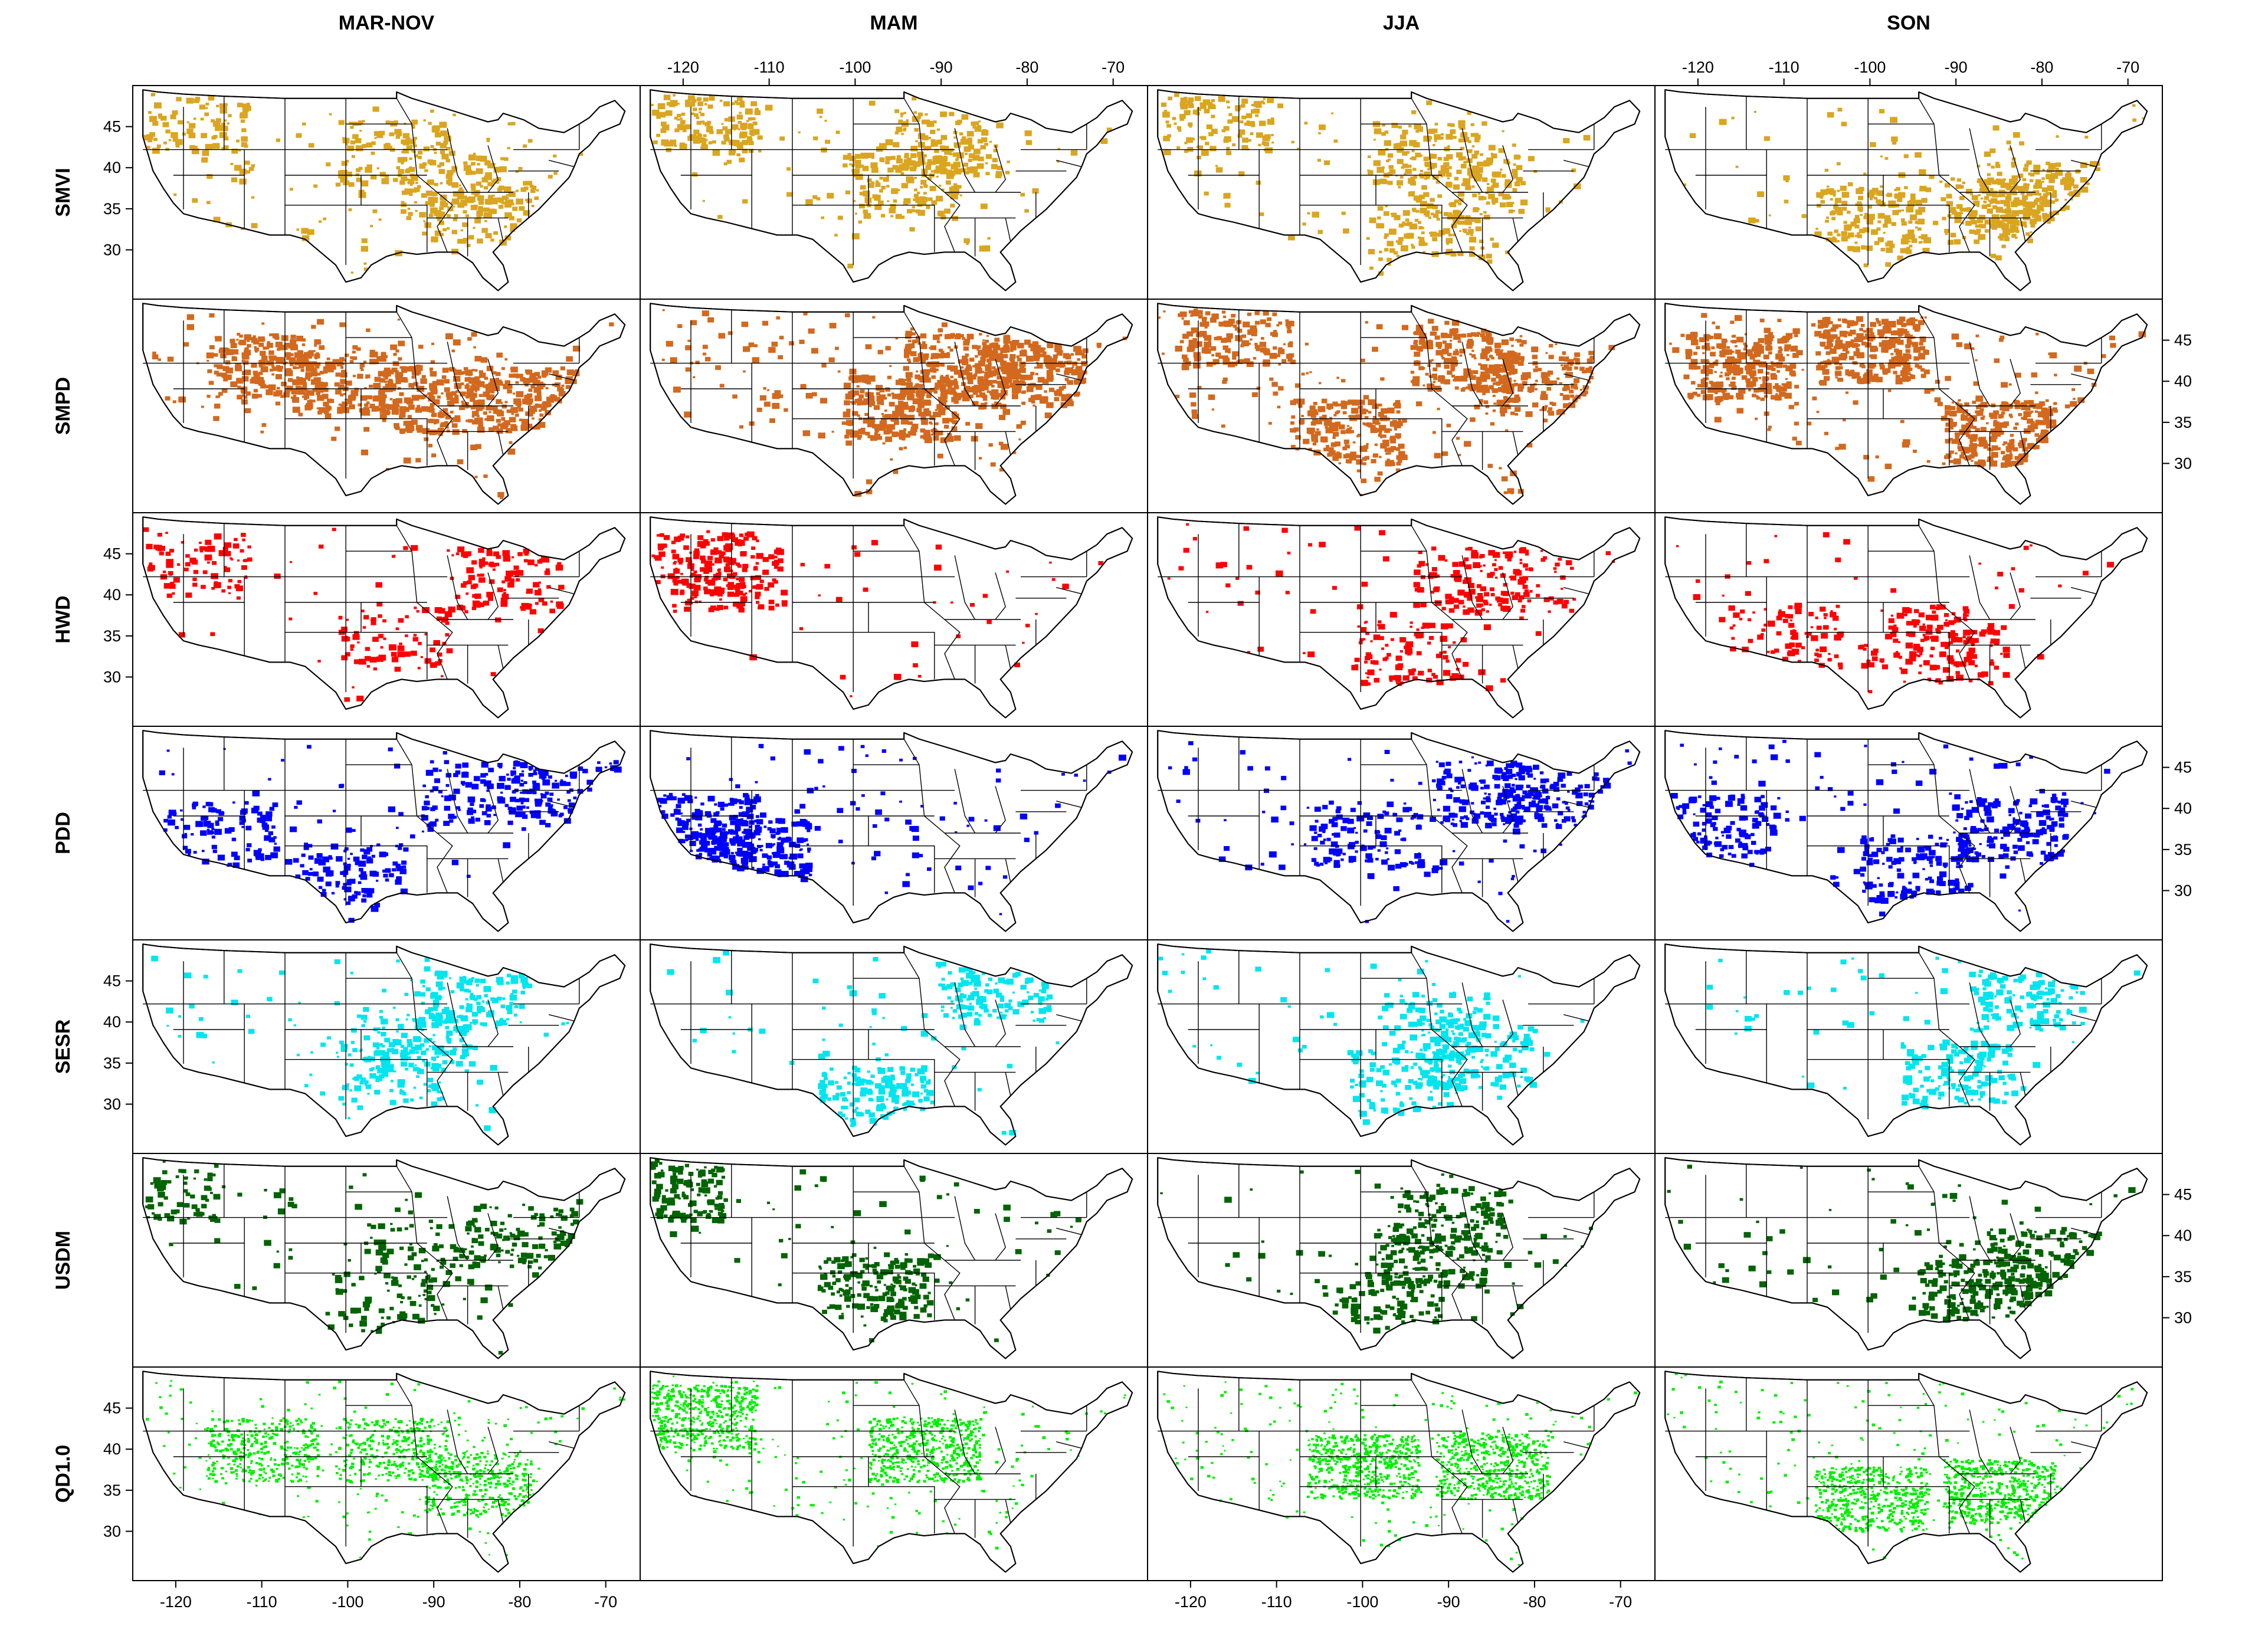  I want to click on lon-tick-label: -70, so click(1620, 1602).